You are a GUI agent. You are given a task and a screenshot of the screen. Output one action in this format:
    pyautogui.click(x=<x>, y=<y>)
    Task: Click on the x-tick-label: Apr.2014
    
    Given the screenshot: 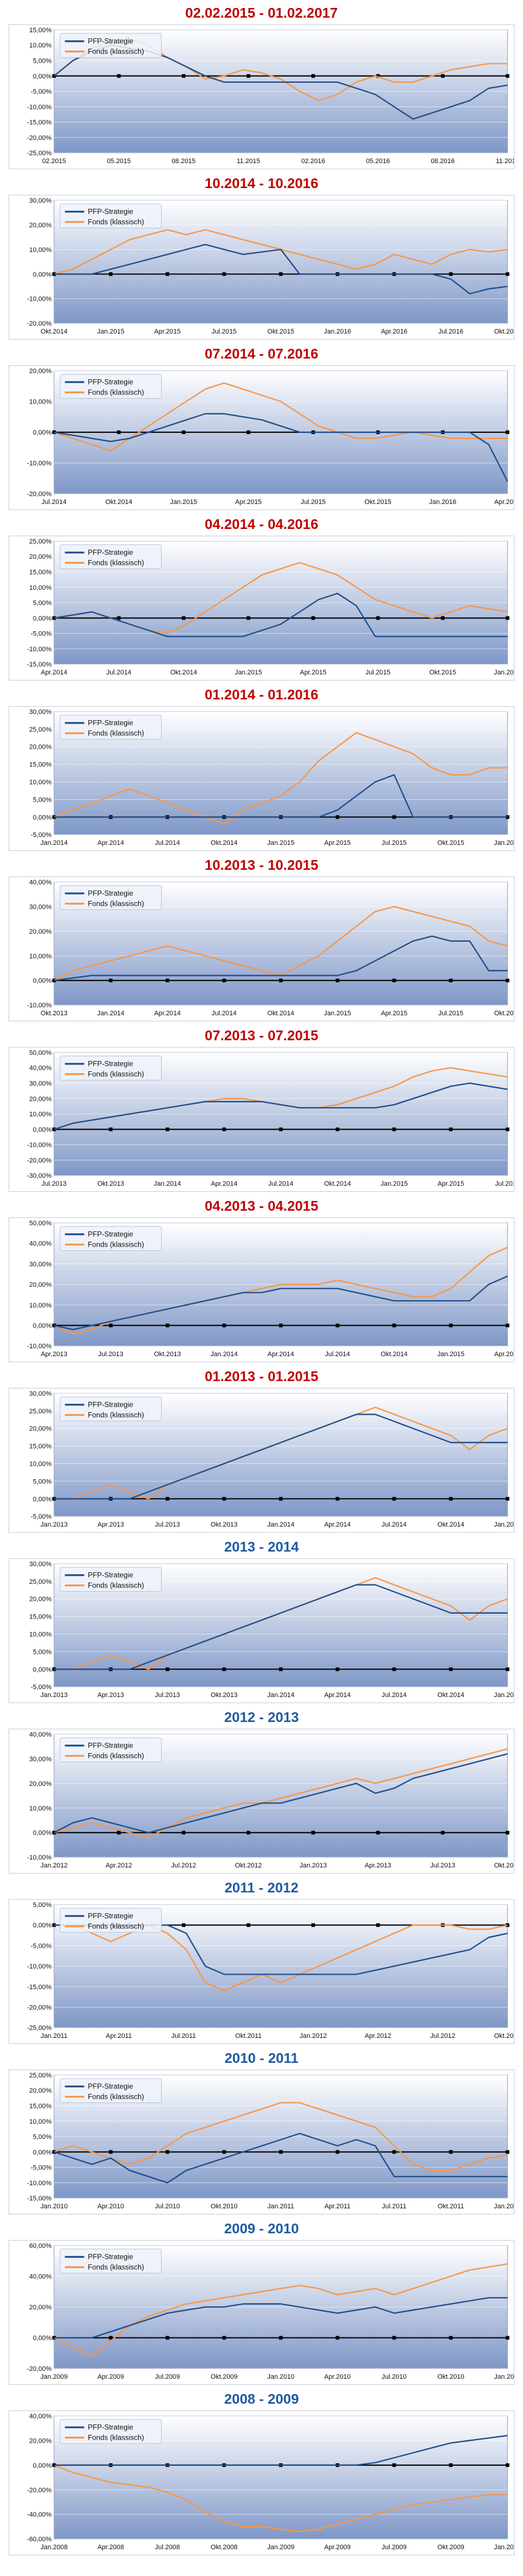 What is the action you would take?
    pyautogui.click(x=337, y=1696)
    